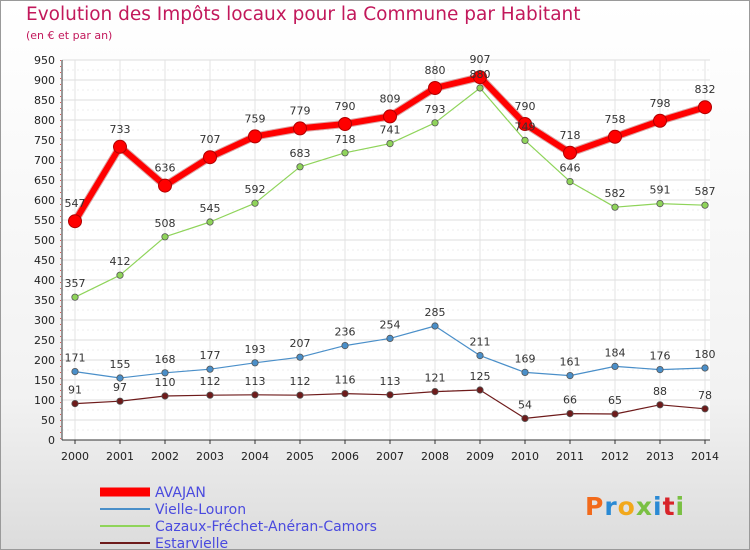  I want to click on data-label-2: 793, so click(435, 109).